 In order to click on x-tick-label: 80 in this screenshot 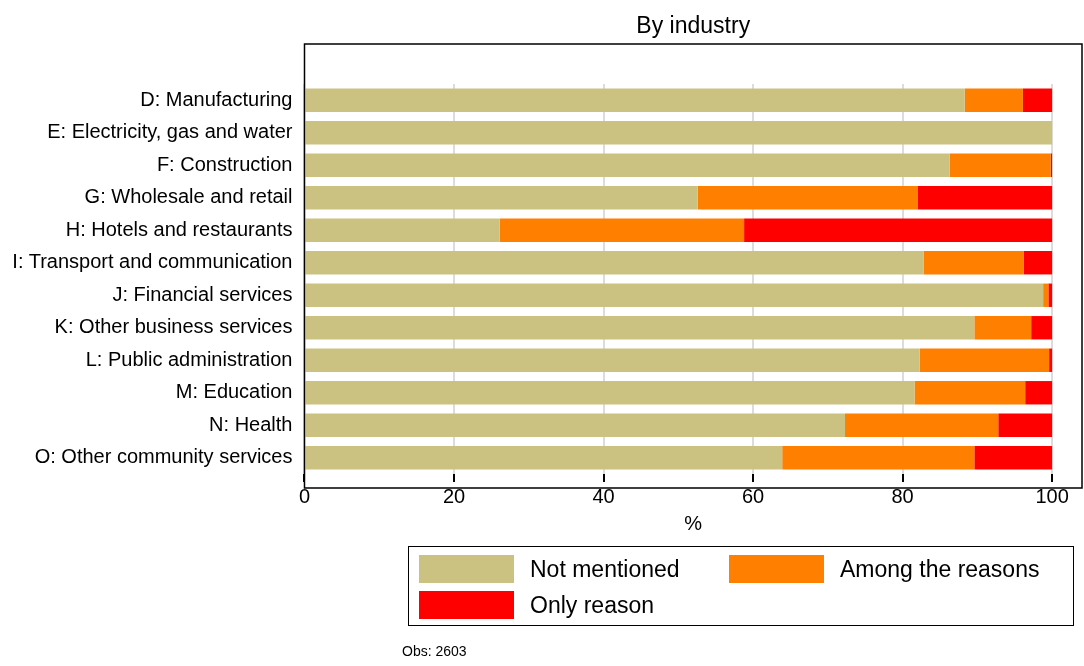, I will do `click(902, 495)`.